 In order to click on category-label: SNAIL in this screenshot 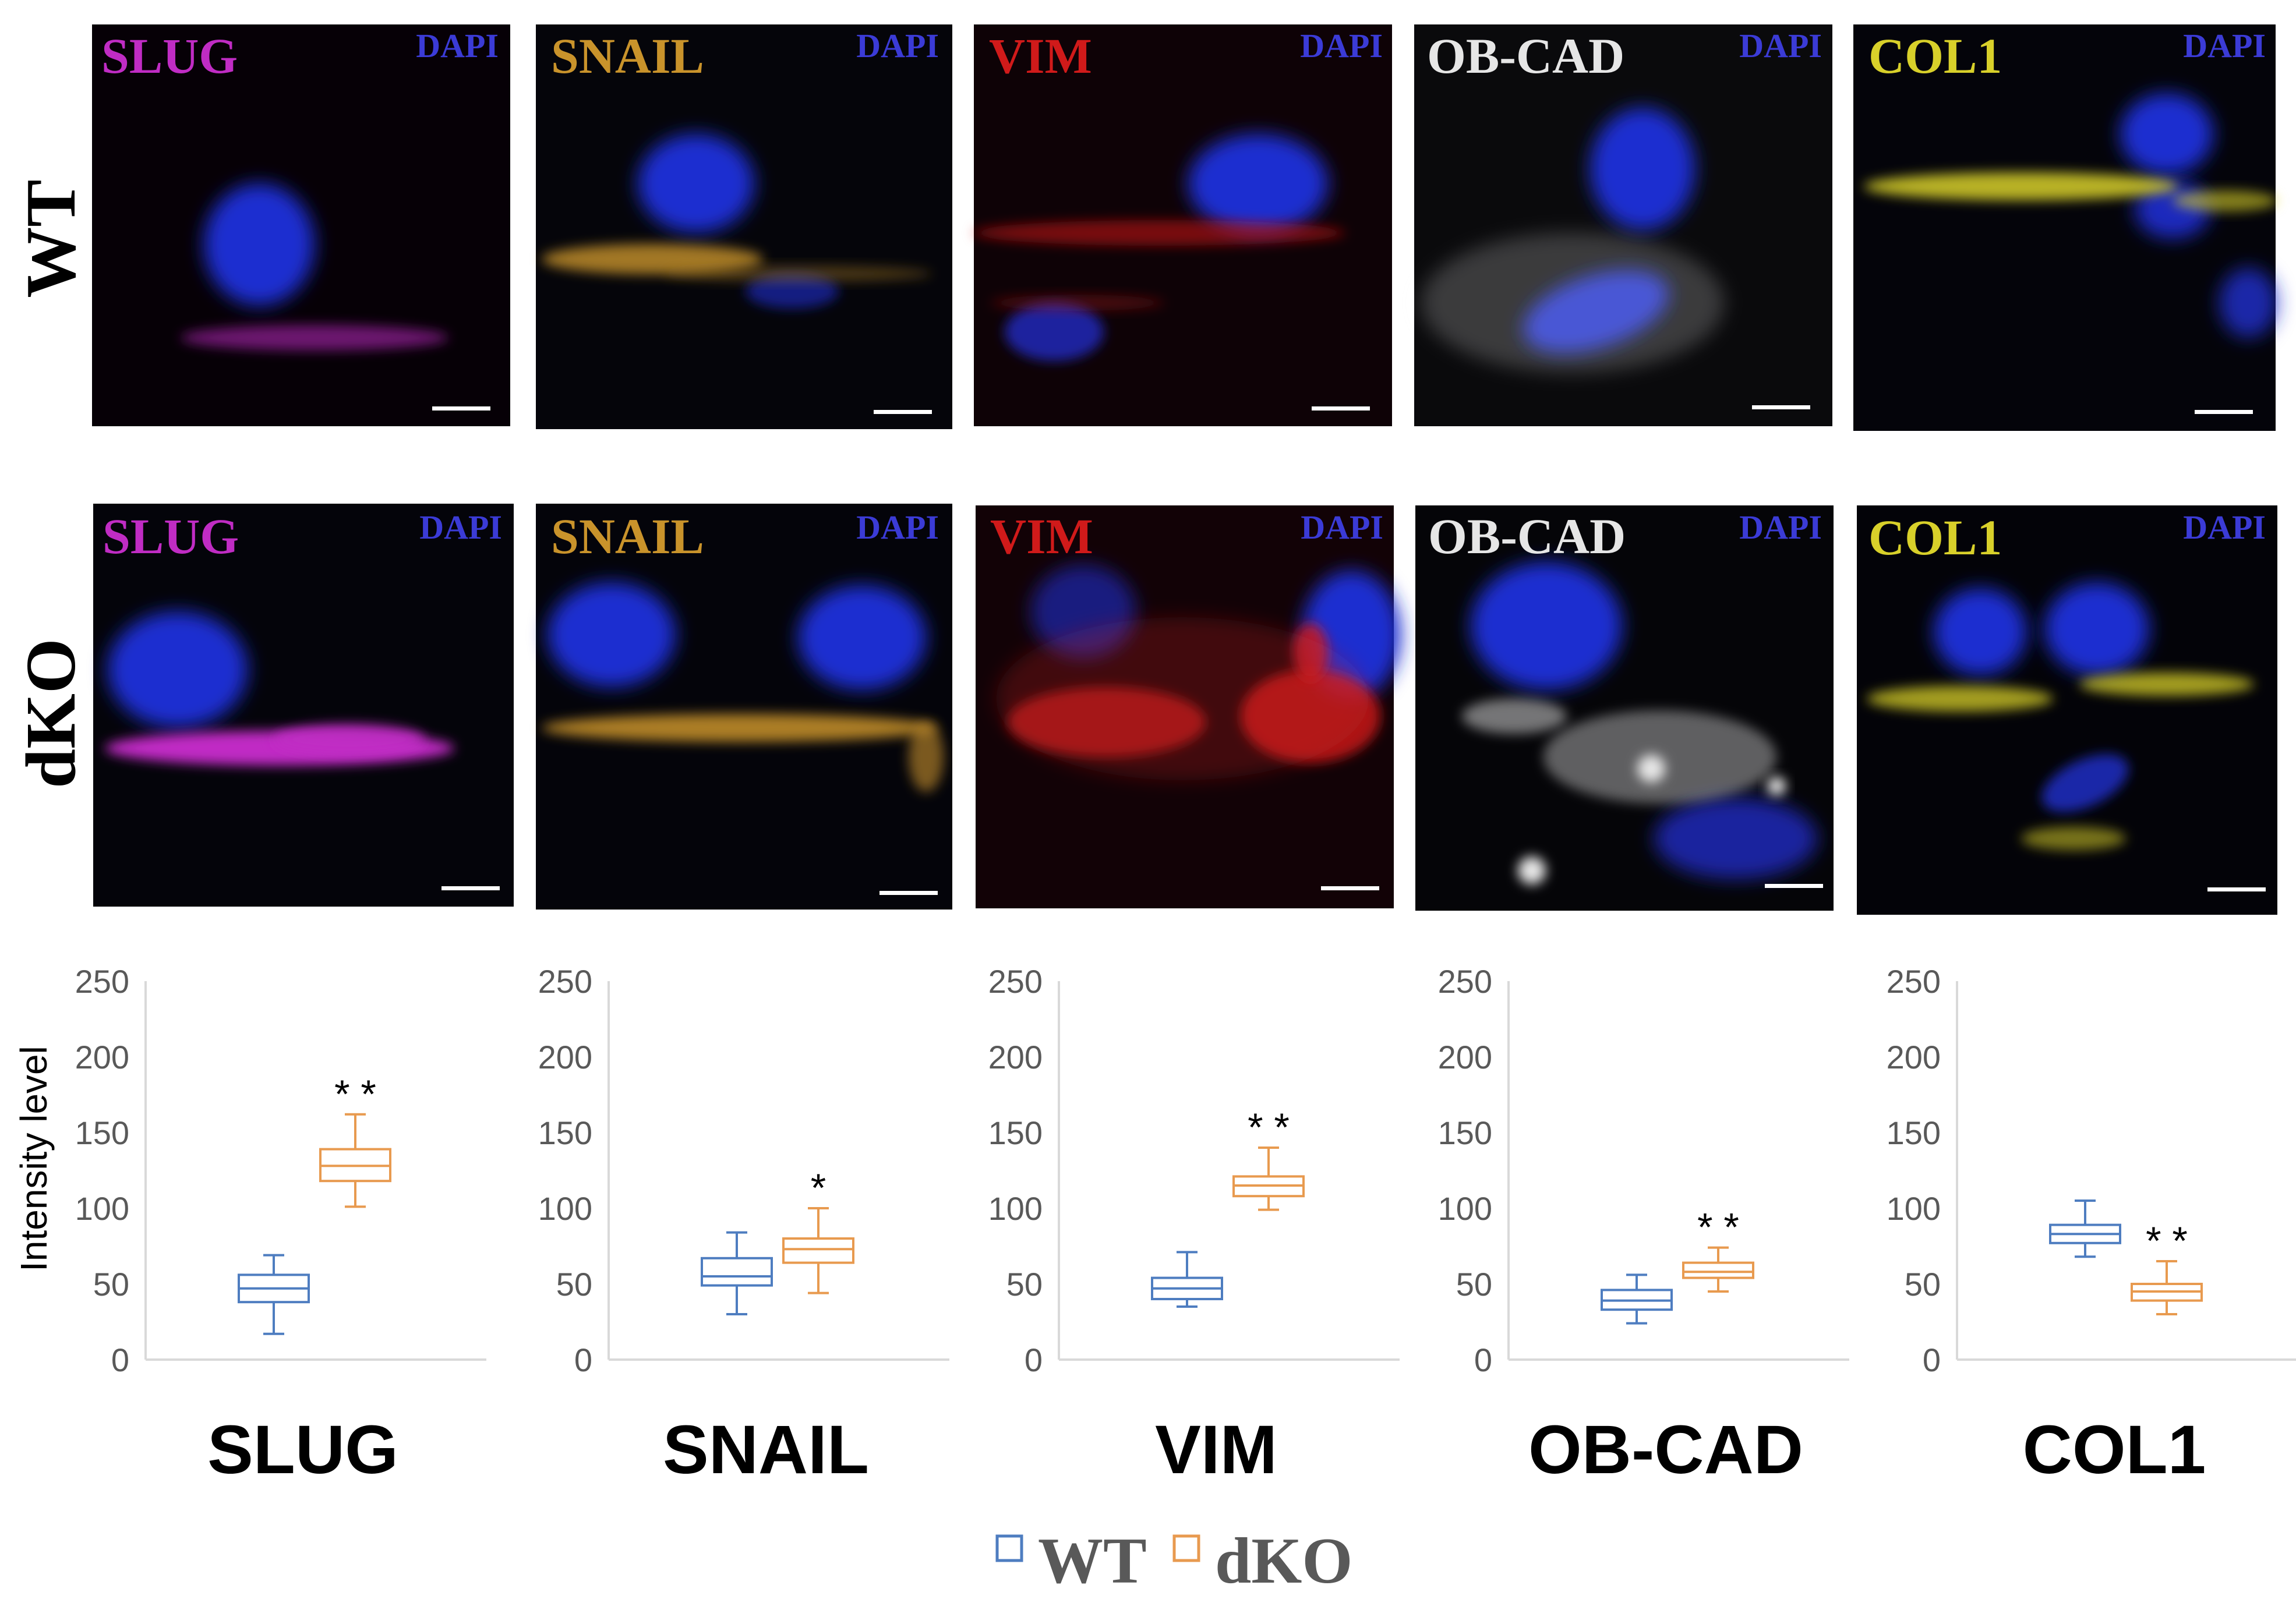, I will do `click(766, 1449)`.